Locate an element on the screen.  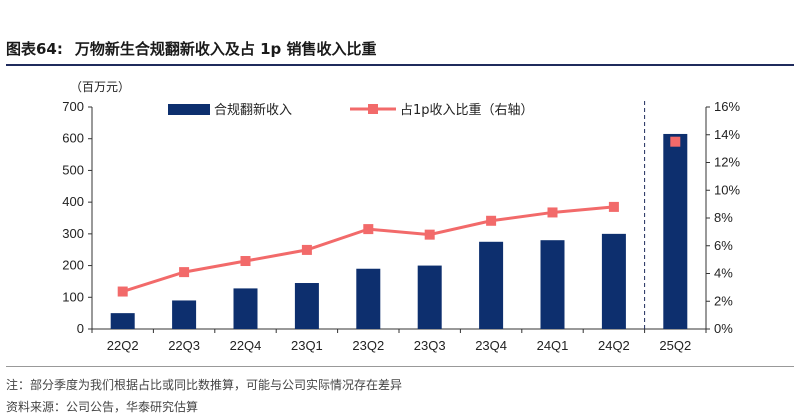
left-tick-label: 600 is located at coordinates (73, 138).